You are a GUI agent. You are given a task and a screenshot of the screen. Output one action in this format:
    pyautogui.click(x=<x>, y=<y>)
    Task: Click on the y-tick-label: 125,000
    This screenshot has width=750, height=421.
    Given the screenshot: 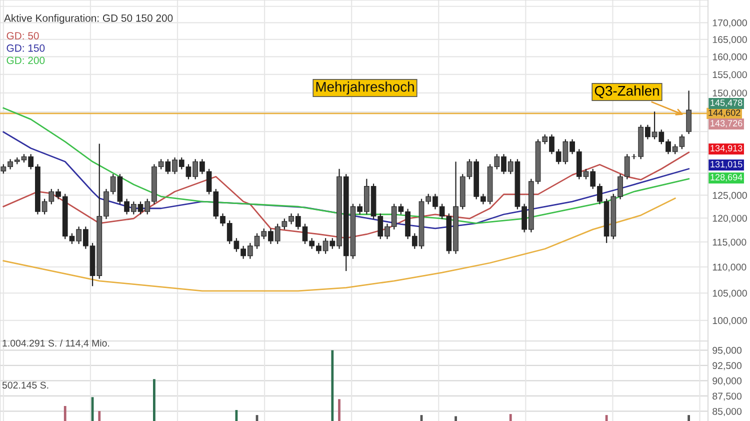 What is the action you would take?
    pyautogui.click(x=729, y=196)
    